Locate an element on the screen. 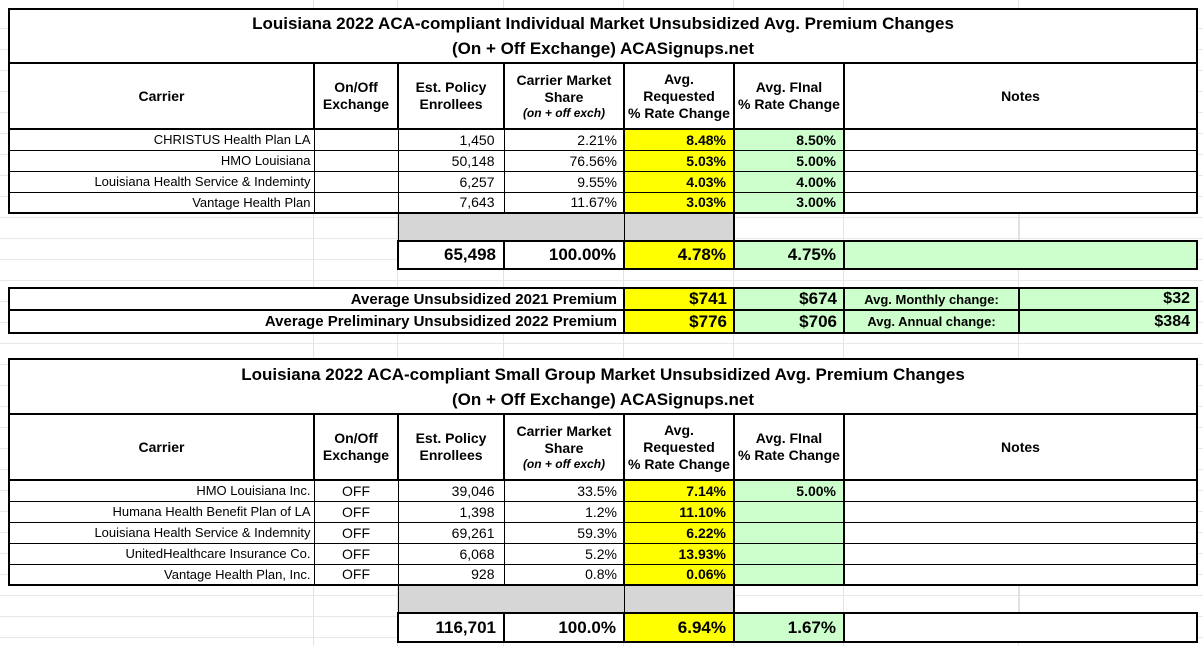  market-share-cell: 9.55% is located at coordinates (564, 181).